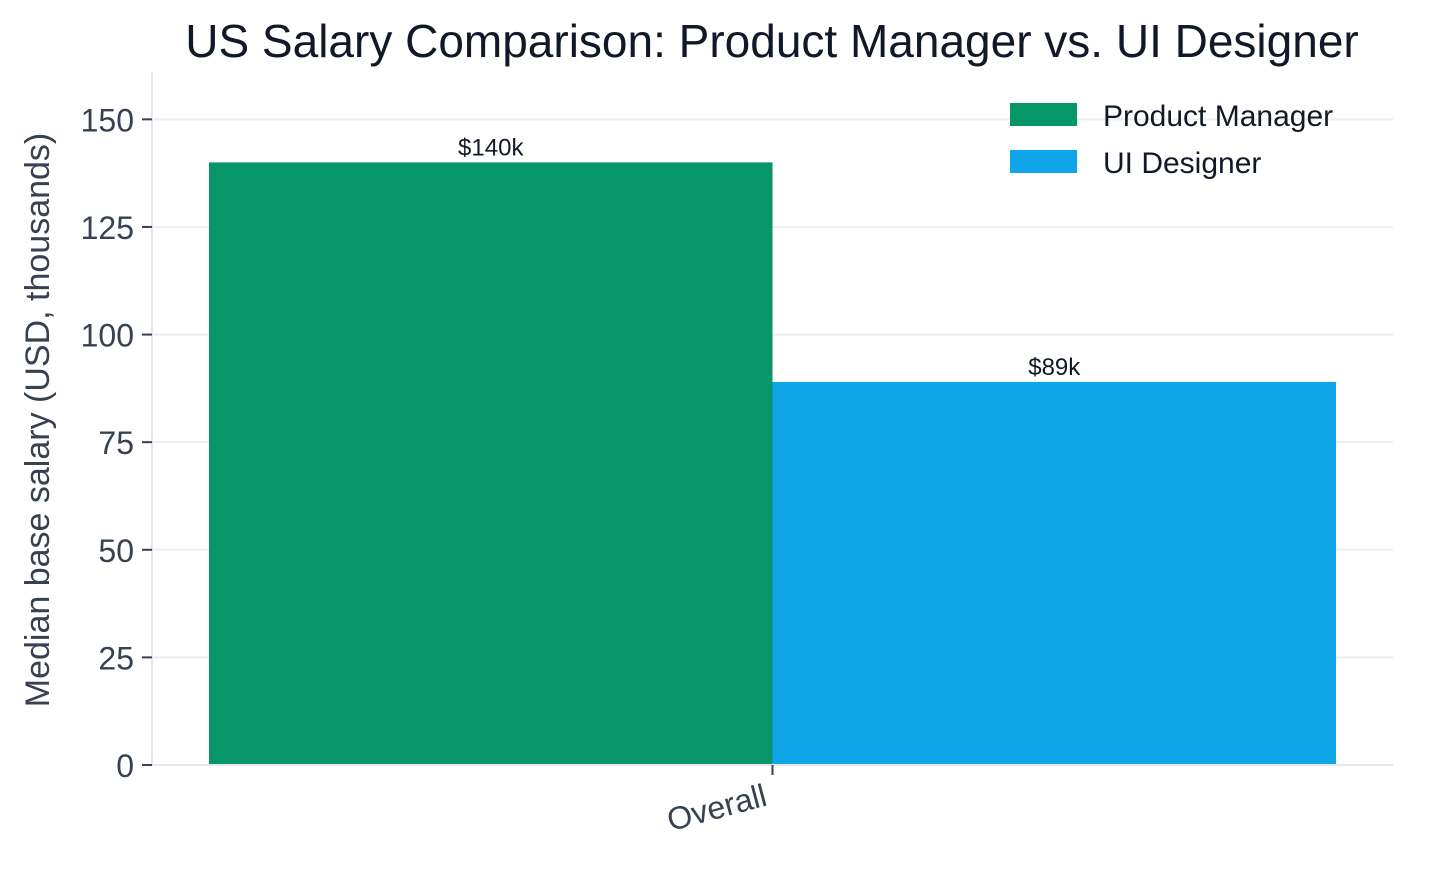 This screenshot has height=871, width=1430. Describe the element at coordinates (116, 658) in the screenshot. I see `y-tick-label: 25` at that location.